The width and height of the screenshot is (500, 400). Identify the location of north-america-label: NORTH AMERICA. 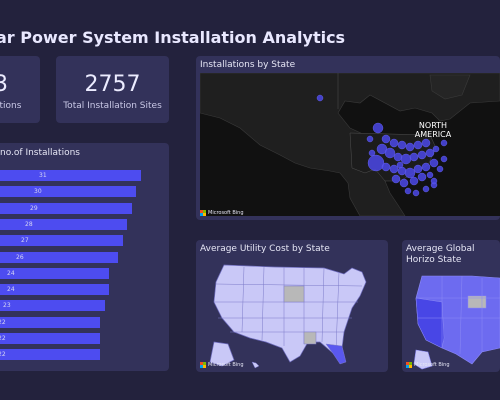
(433, 130).